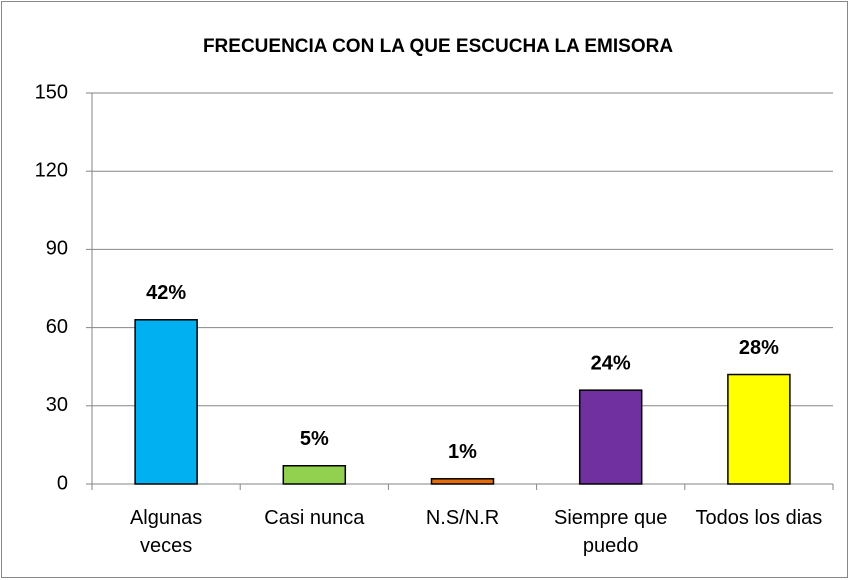 This screenshot has width=850, height=580. I want to click on y-tick-label: 150, so click(51, 92).